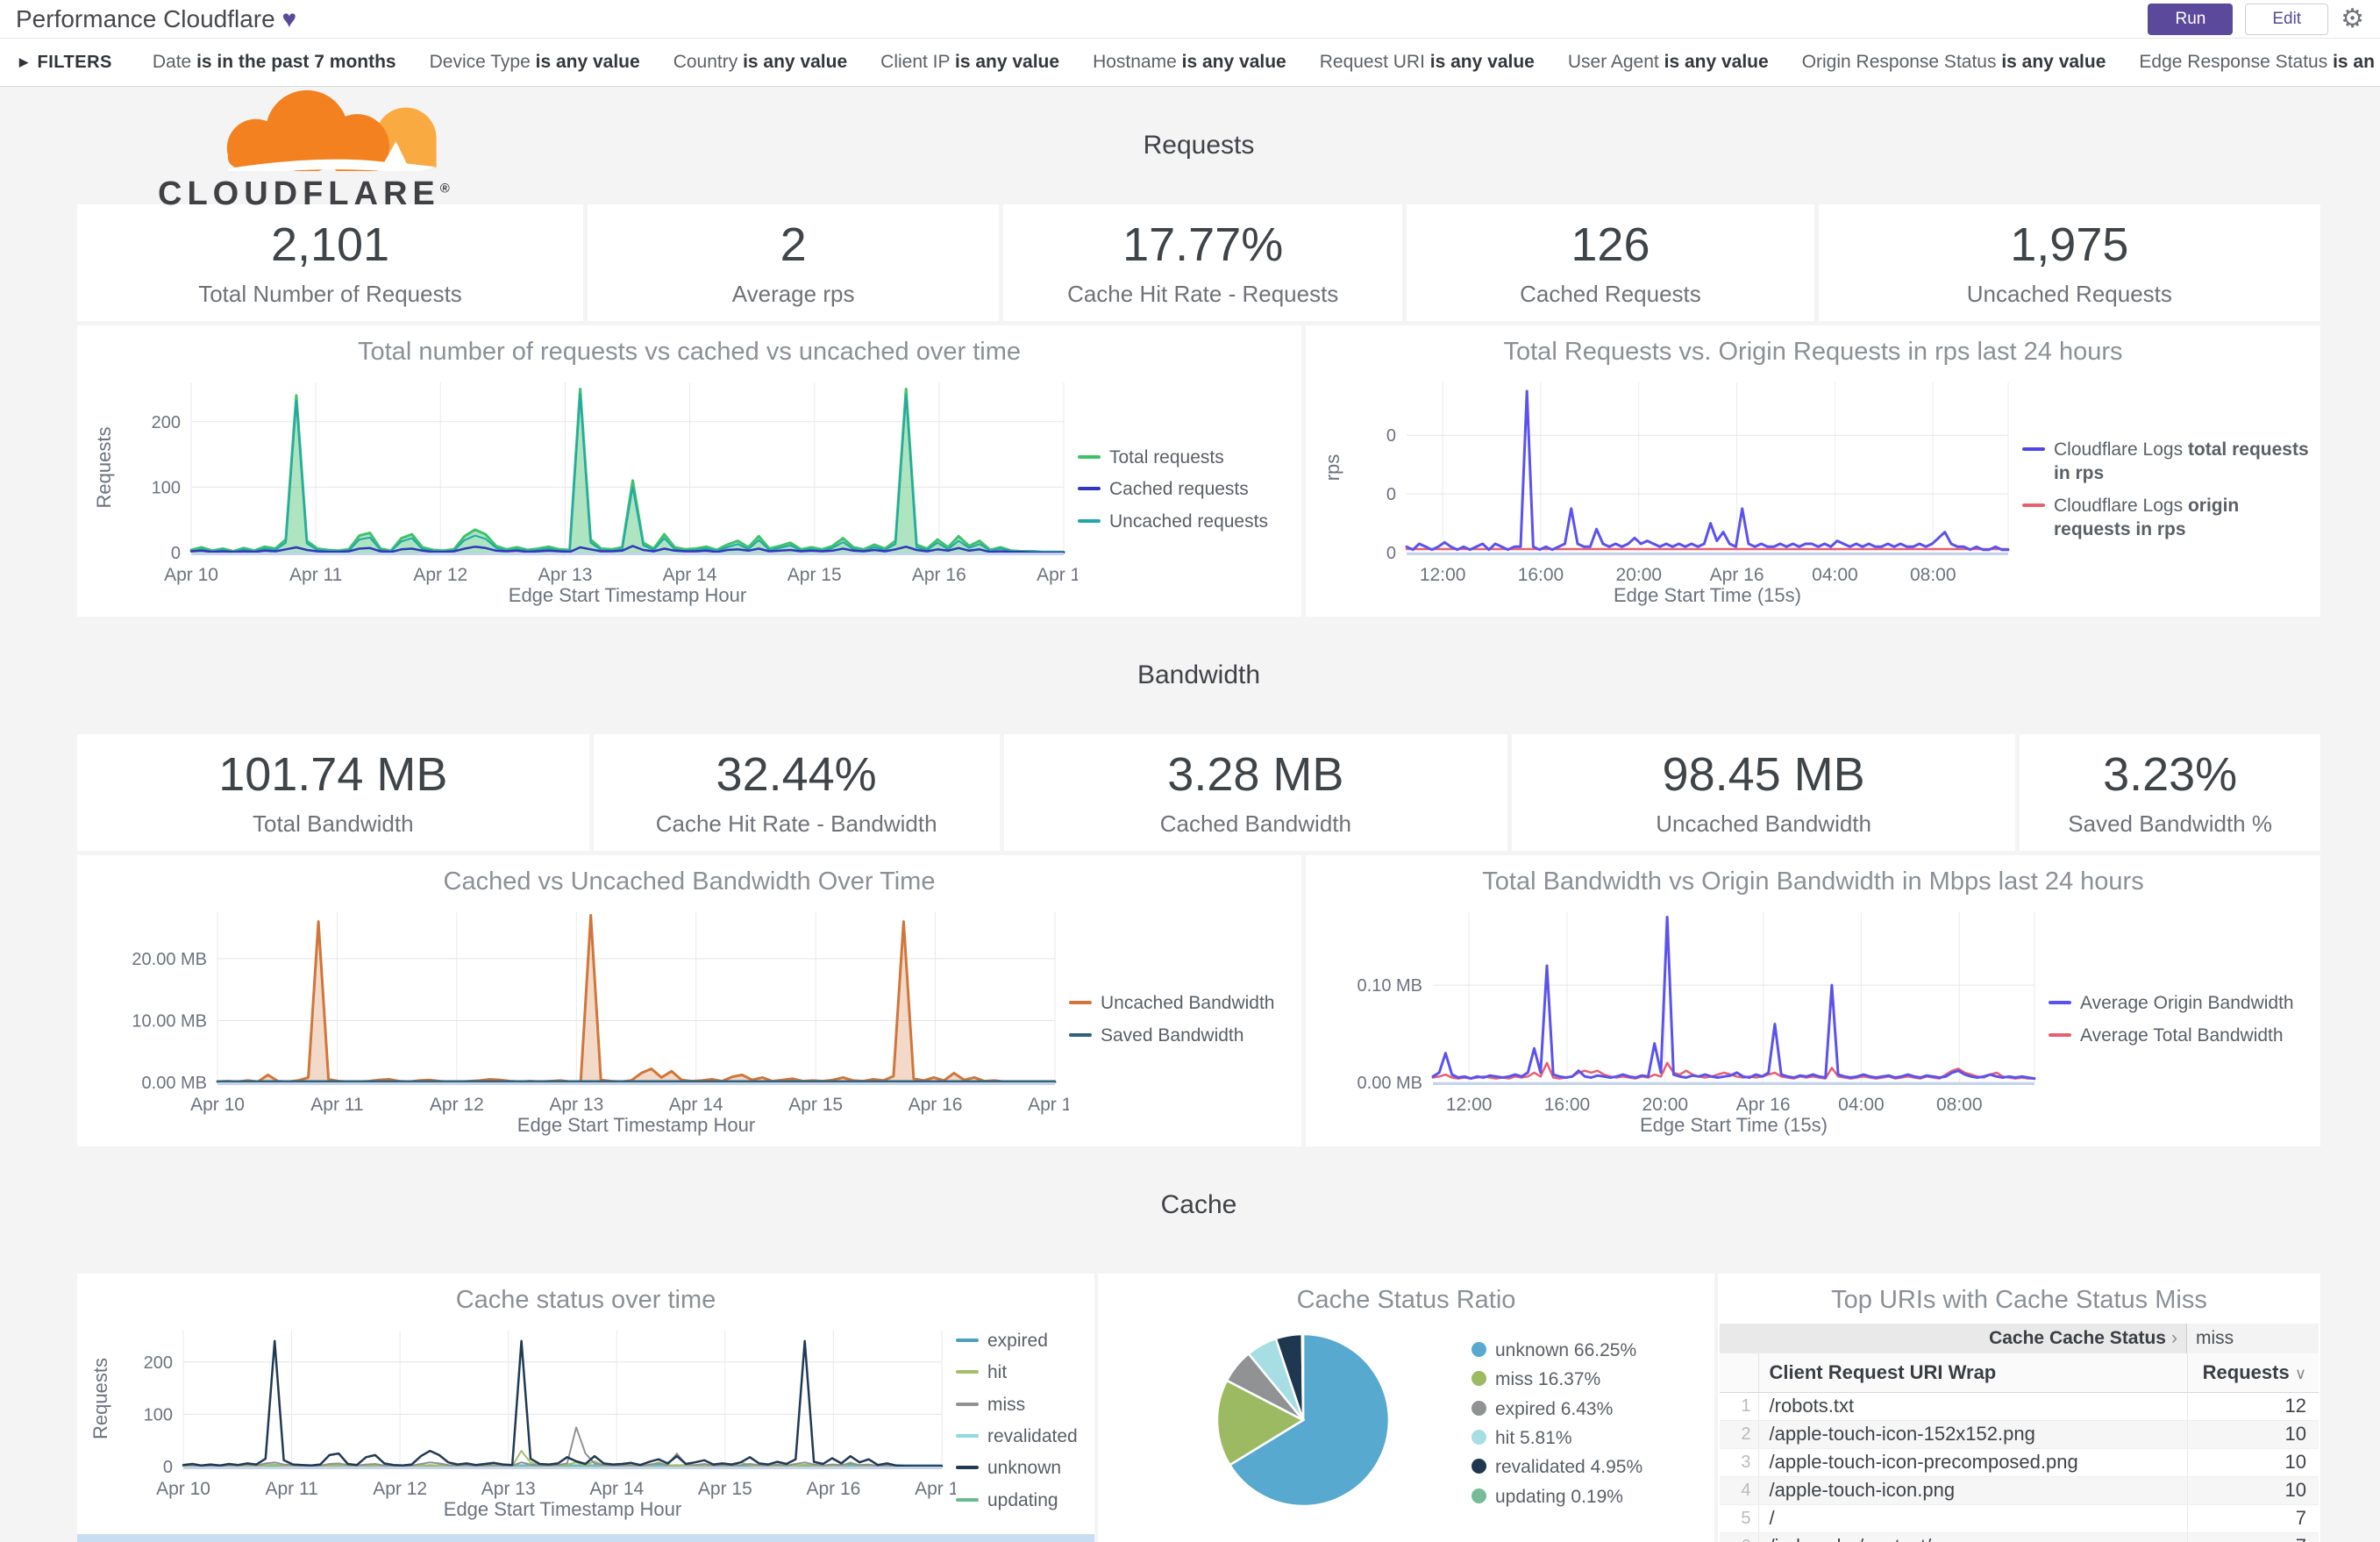 Image resolution: width=2380 pixels, height=1542 pixels. Describe the element at coordinates (1583, 1438) in the screenshot. I see `legend-item: hit 5.81%` at that location.